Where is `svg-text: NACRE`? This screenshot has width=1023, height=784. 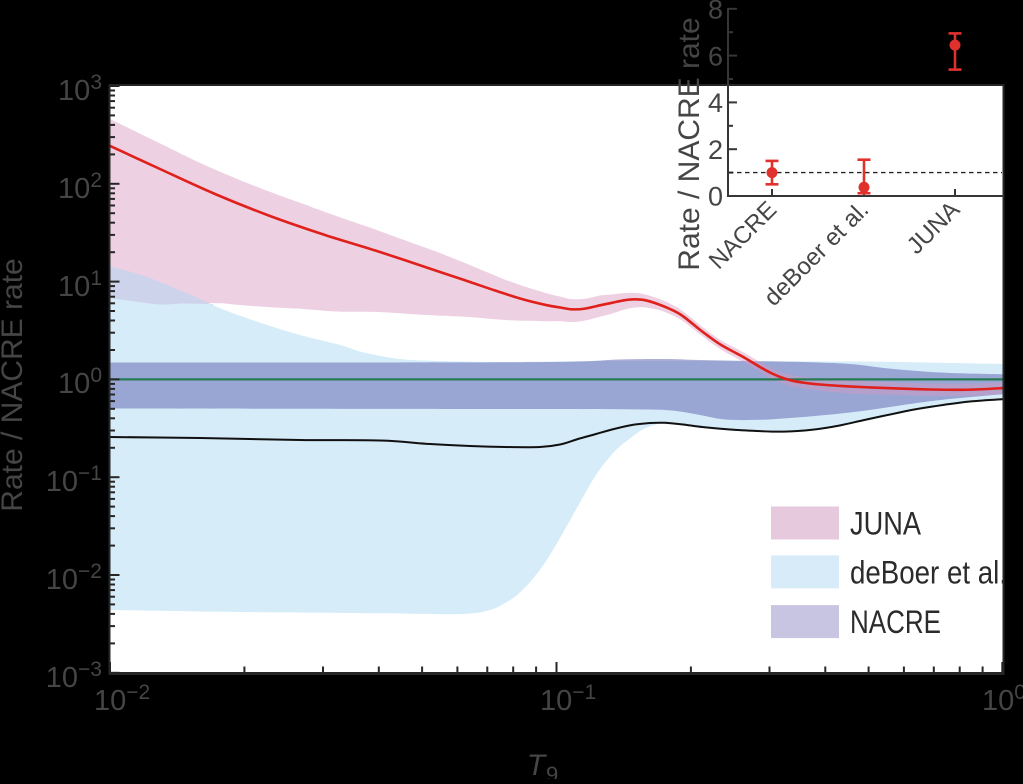 svg-text: NACRE is located at coordinates (895, 622).